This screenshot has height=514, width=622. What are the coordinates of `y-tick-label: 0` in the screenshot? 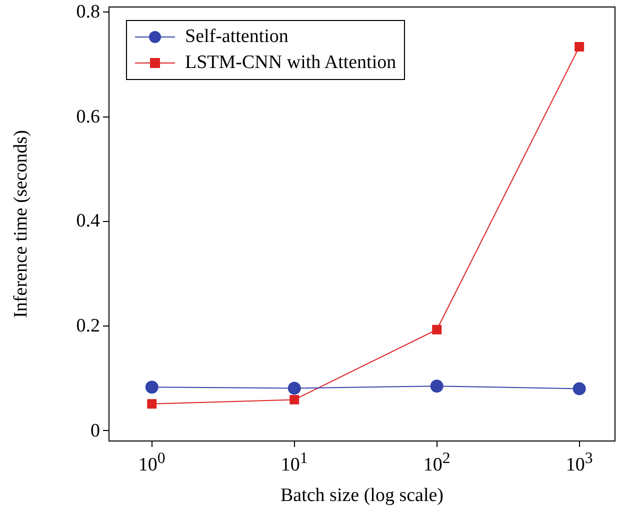 It's located at (95, 431).